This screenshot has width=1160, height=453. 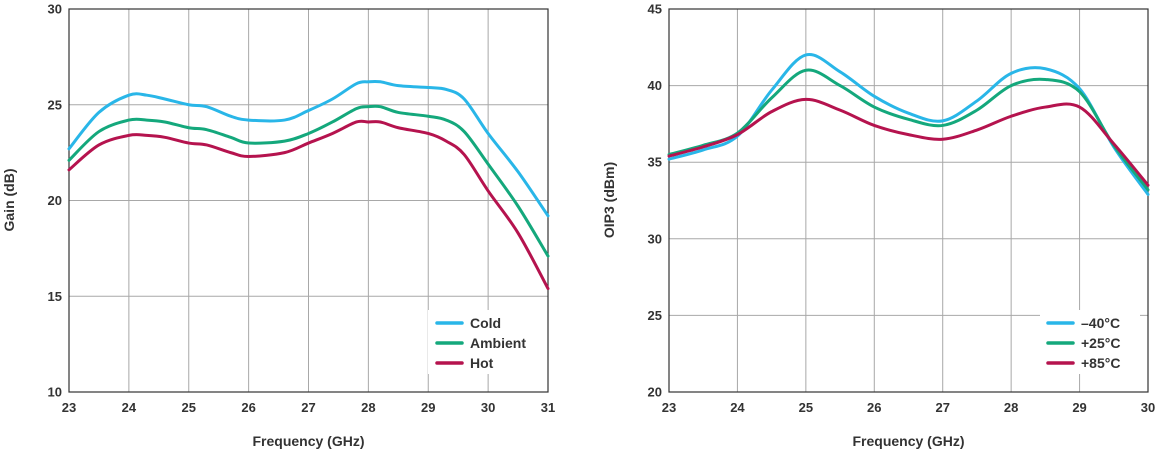 What do you see at coordinates (55, 200) in the screenshot?
I see `gain-ytick-label: 20` at bounding box center [55, 200].